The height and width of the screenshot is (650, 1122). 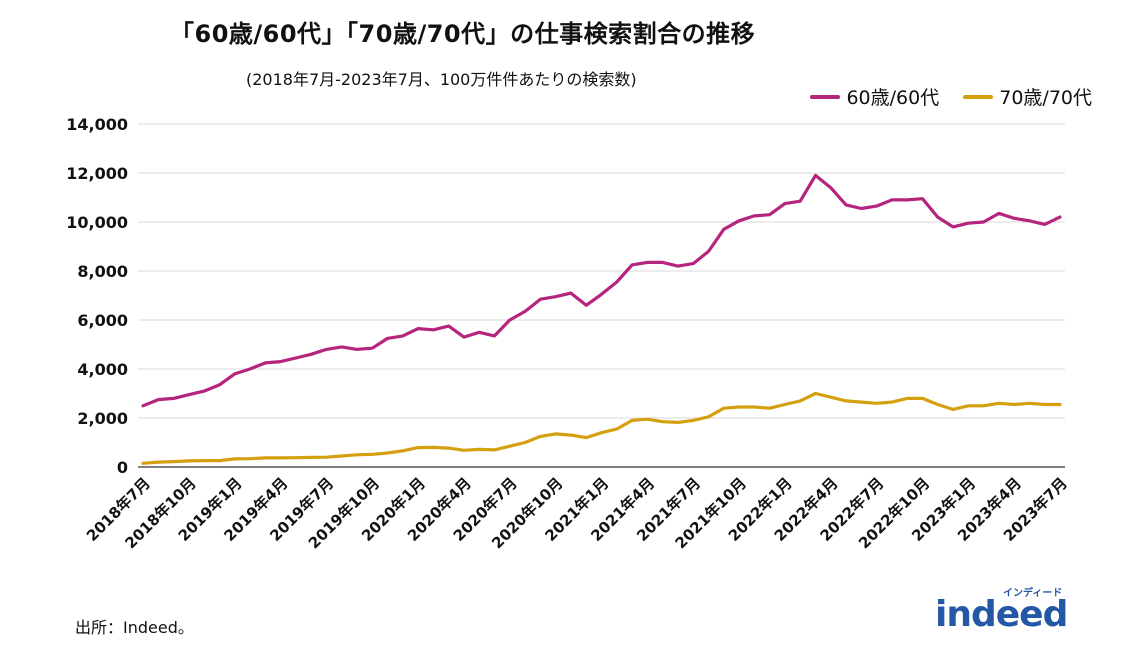 I want to click on source-note: 出所：Indeed。, so click(x=134, y=627).